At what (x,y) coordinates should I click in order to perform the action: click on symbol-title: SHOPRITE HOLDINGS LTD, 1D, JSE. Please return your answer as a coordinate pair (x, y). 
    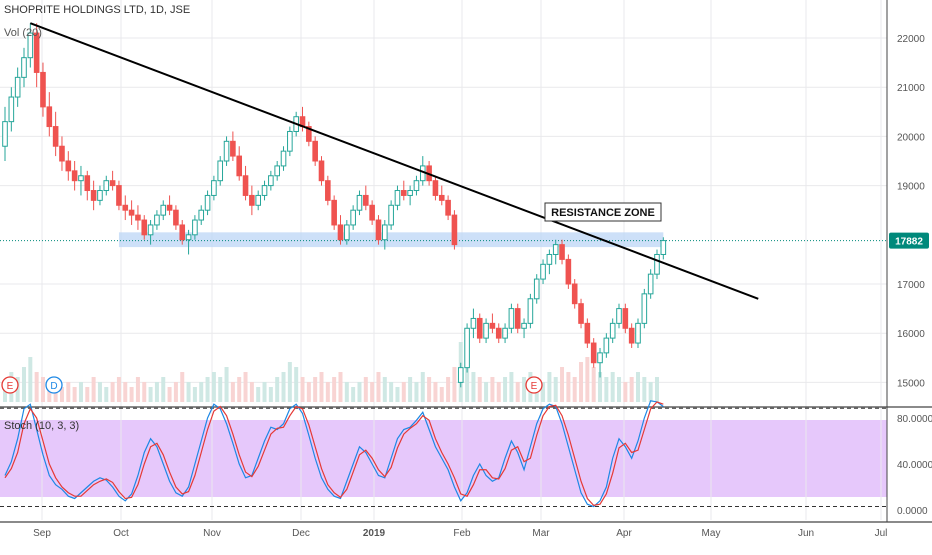
    Looking at the image, I should click on (97, 10).